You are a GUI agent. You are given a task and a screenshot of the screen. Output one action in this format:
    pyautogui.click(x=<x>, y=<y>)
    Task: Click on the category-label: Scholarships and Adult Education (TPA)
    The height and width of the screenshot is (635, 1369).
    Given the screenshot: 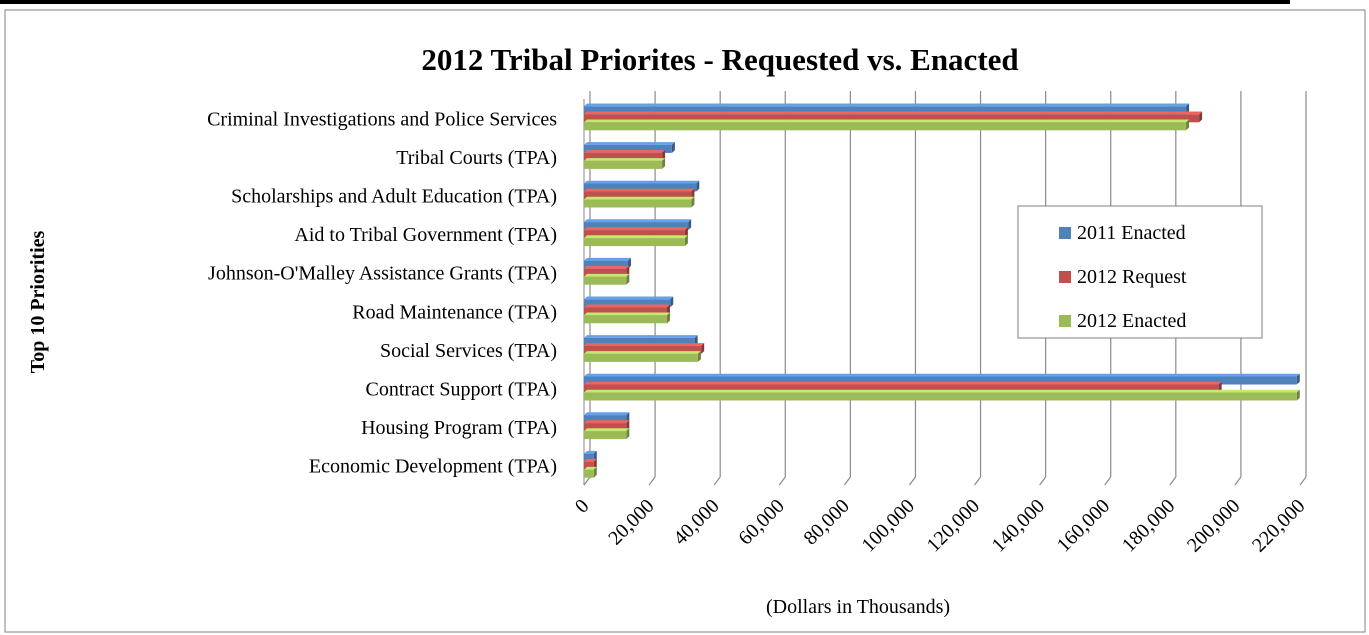 What is the action you would take?
    pyautogui.click(x=394, y=197)
    